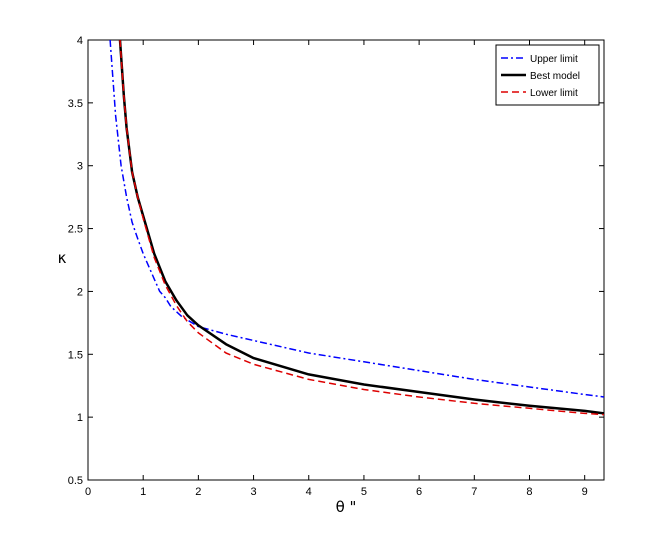  What do you see at coordinates (364, 492) in the screenshot?
I see `x-tick-label: 5` at bounding box center [364, 492].